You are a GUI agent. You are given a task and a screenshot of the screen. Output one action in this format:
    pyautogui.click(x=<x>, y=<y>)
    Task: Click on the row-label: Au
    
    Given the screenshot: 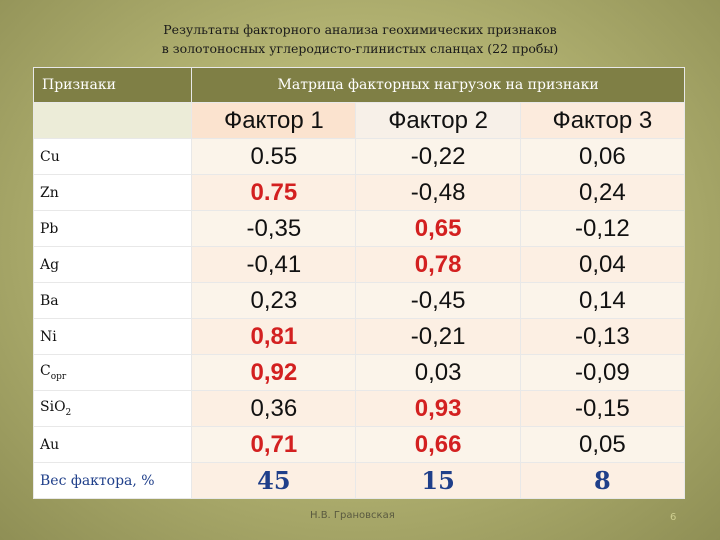 What is the action you would take?
    pyautogui.click(x=112, y=444)
    